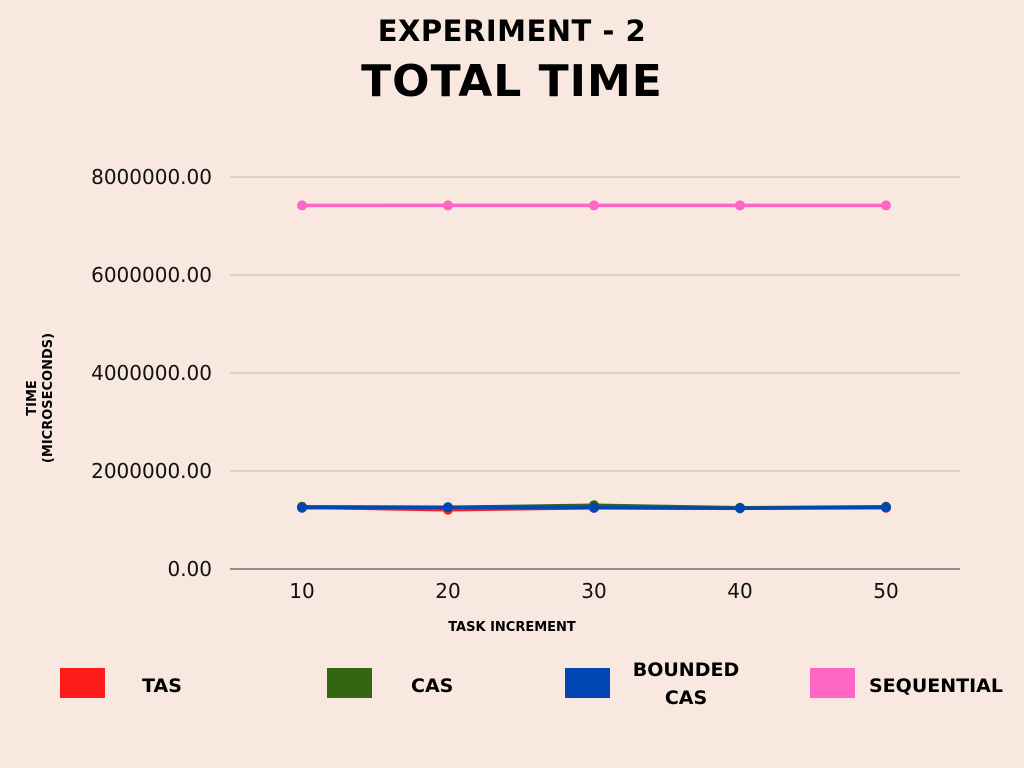  I want to click on x-tick-label: 30, so click(593, 591).